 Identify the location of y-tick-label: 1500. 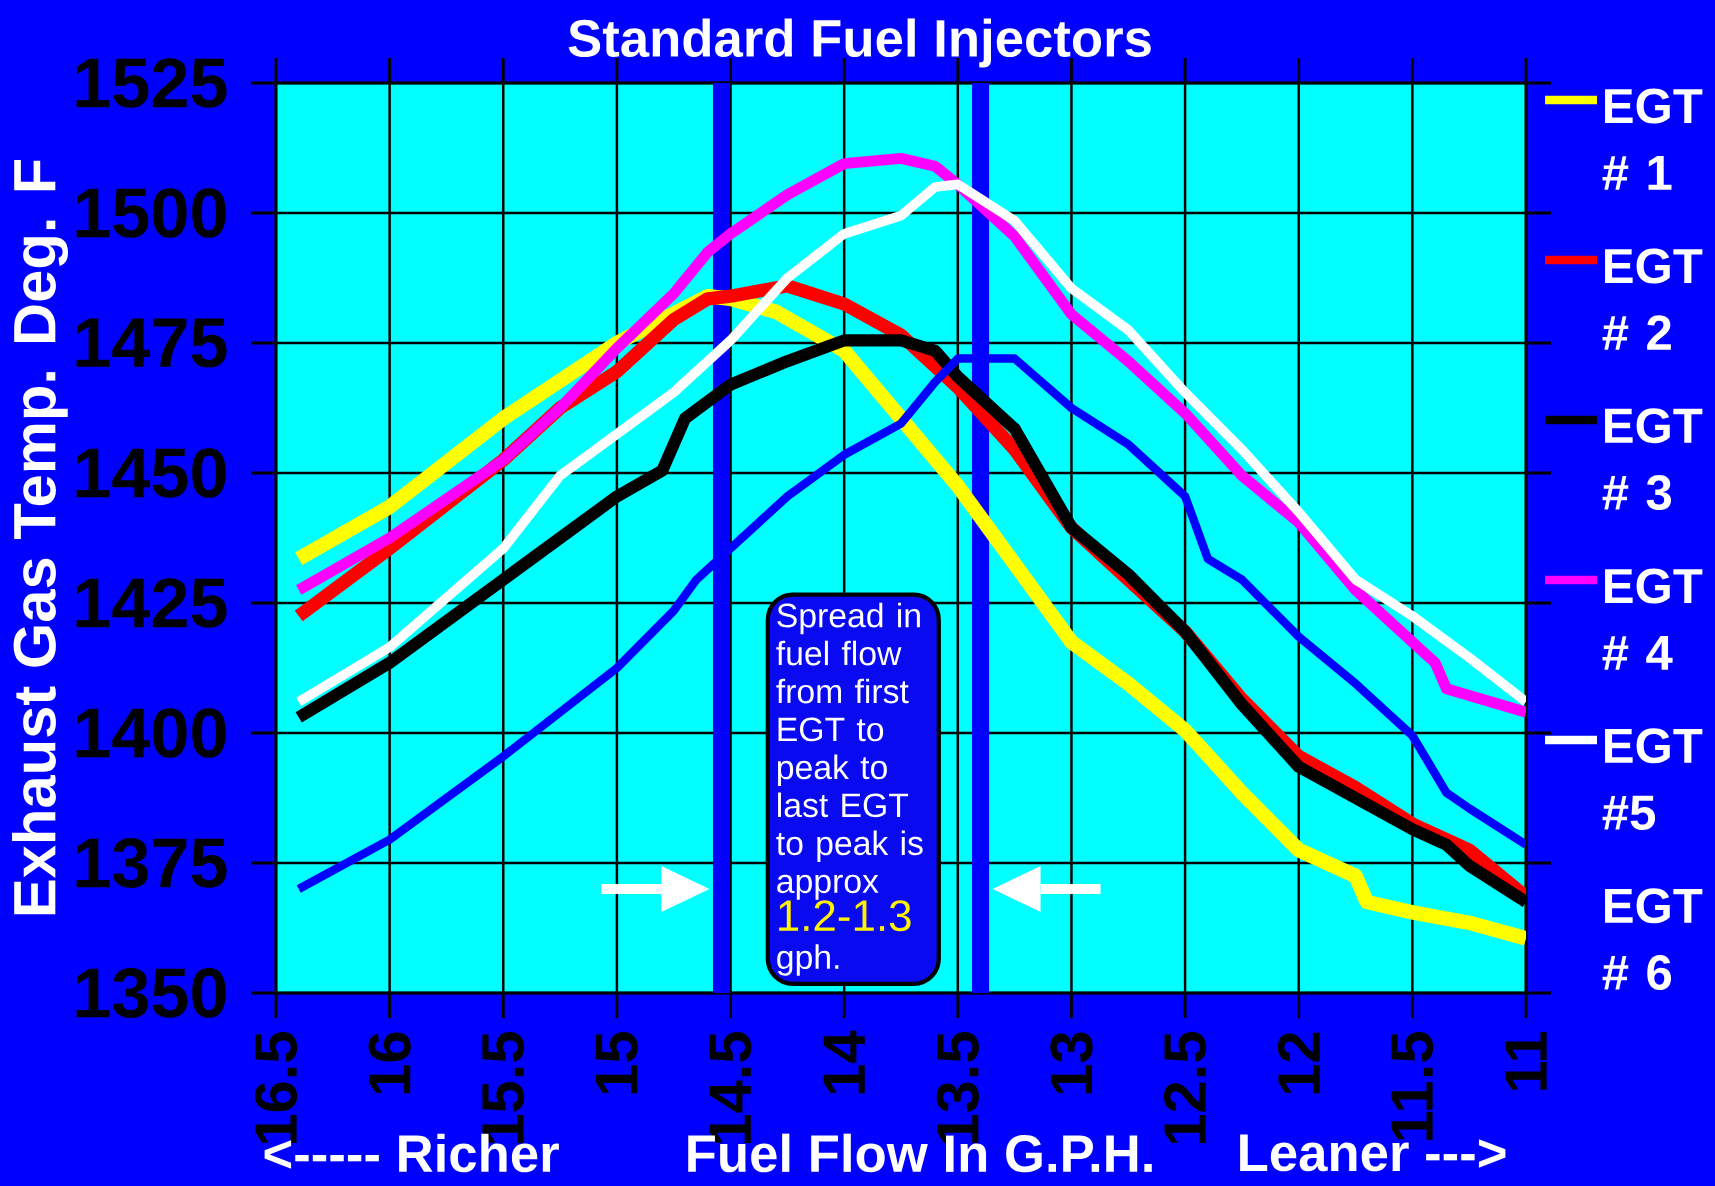
(151, 213).